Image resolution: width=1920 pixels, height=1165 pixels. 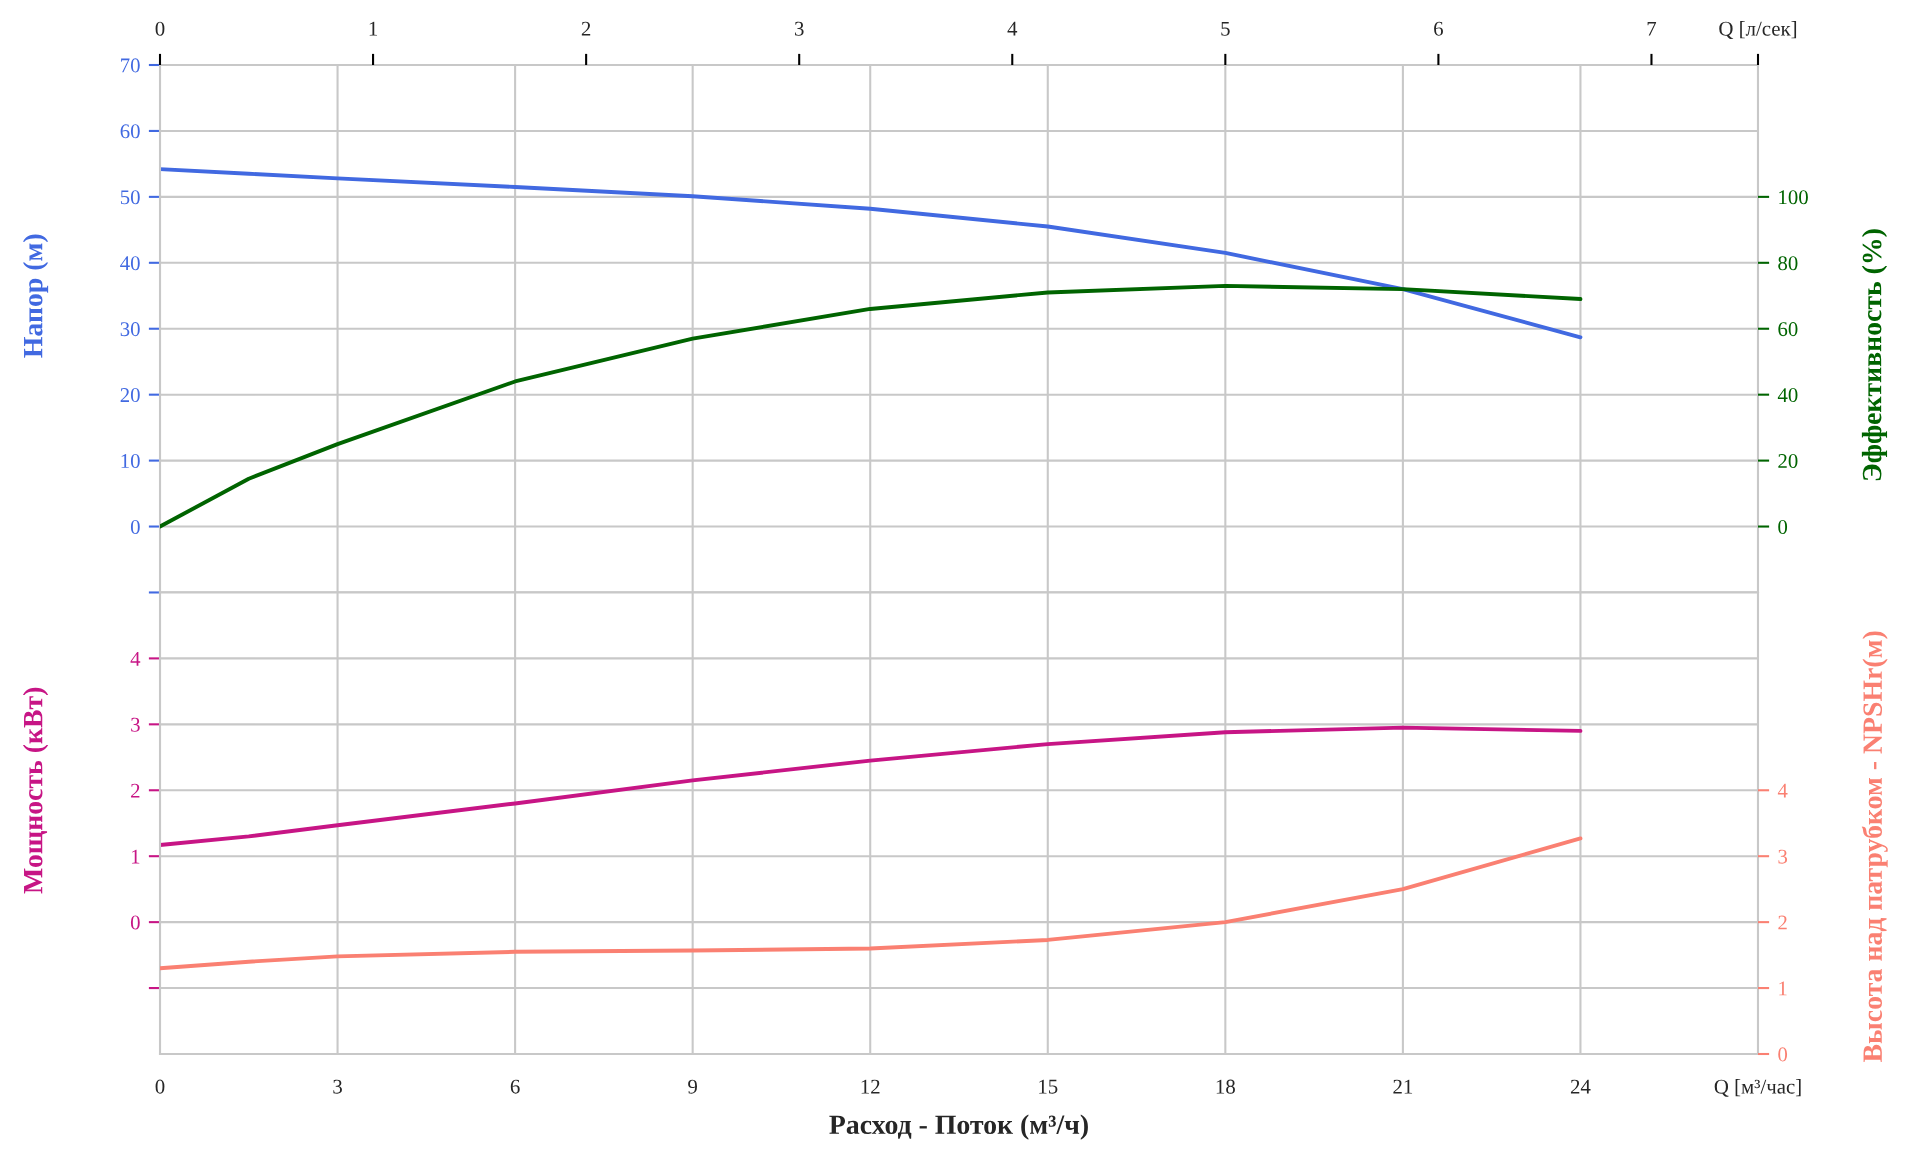 What do you see at coordinates (1783, 856) in the screenshot?
I see `y2-tick-label: 3` at bounding box center [1783, 856].